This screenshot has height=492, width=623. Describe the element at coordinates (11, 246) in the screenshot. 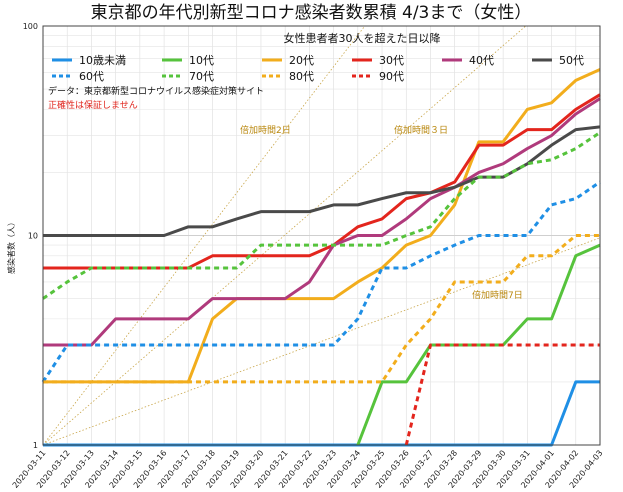

I see `y-axis-label: 感染者数（人）` at that location.